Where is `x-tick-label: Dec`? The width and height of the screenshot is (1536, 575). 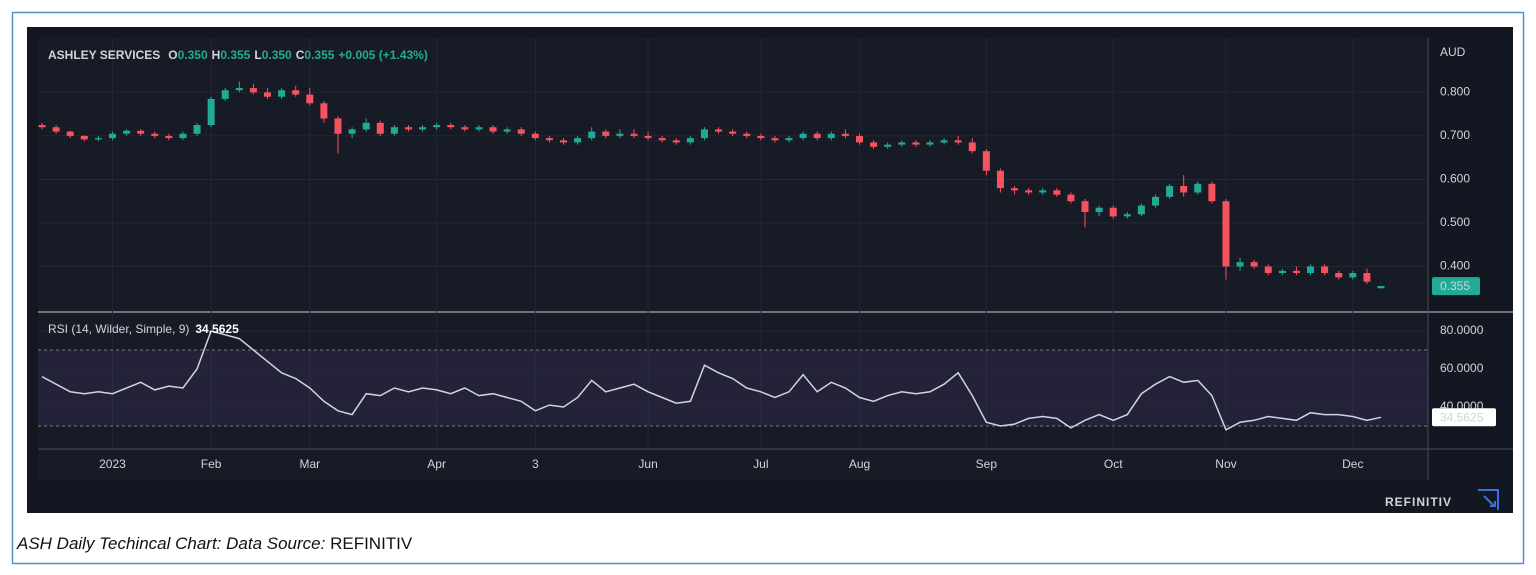
x-tick-label: Dec is located at coordinates (1352, 464).